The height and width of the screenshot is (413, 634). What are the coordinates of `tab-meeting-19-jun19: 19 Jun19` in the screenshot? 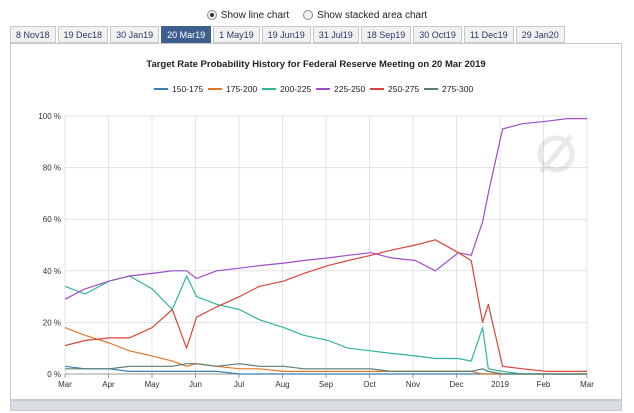 It's located at (286, 34).